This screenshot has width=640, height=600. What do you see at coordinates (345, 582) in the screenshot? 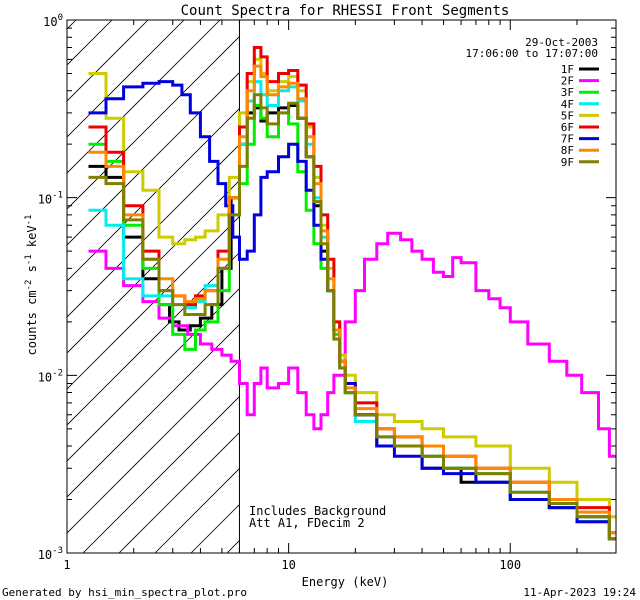
I see `x-axis-label: Energy (keV)` at bounding box center [345, 582].